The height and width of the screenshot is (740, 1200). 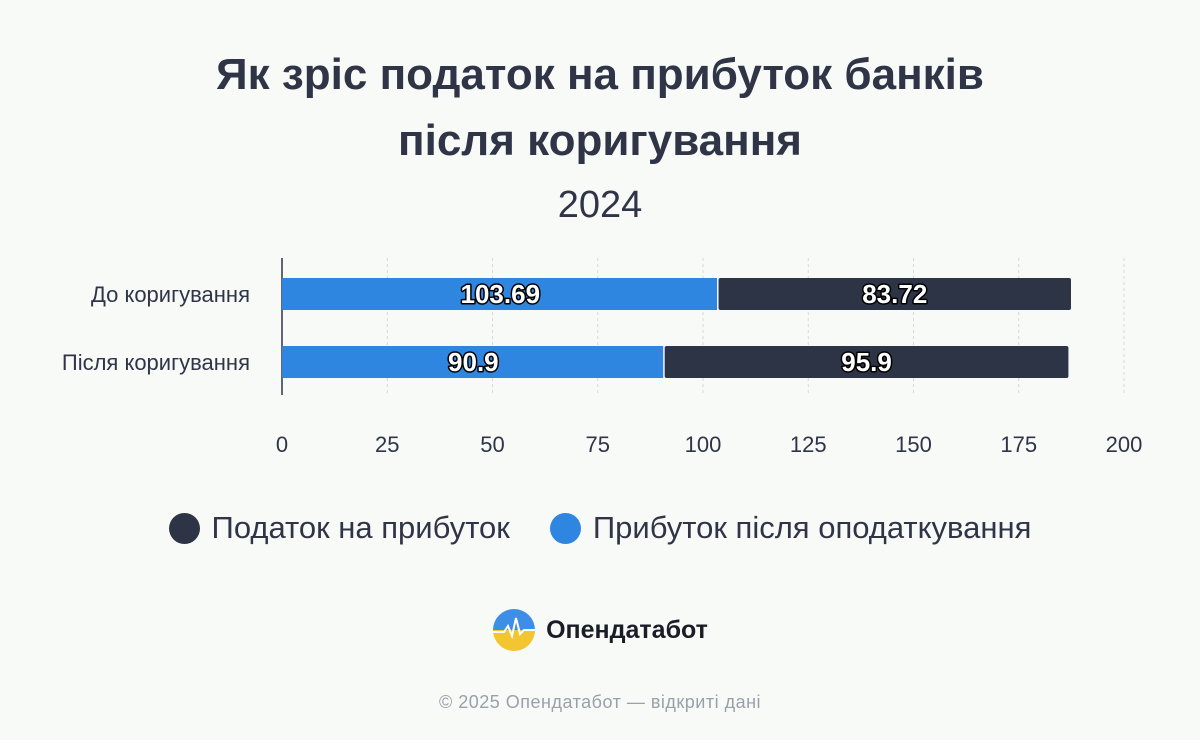 I want to click on chart-title-line1: Як зріс податок на прибуток банків, so click(x=600, y=74).